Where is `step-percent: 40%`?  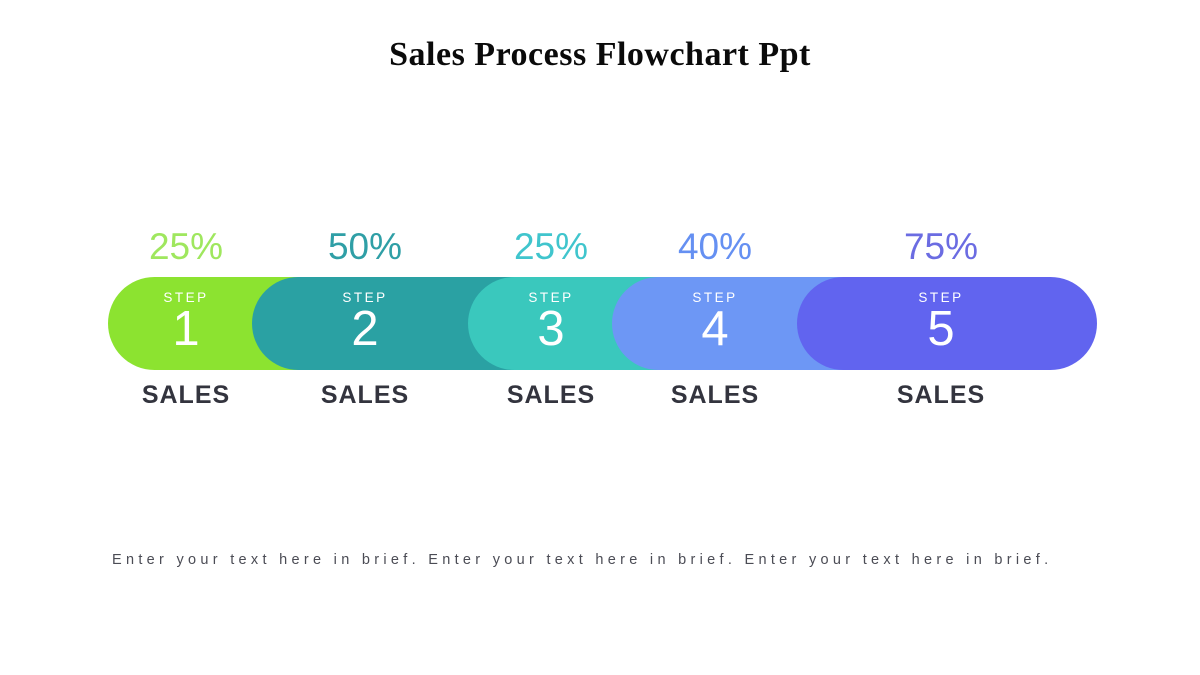
step-percent: 40% is located at coordinates (715, 246).